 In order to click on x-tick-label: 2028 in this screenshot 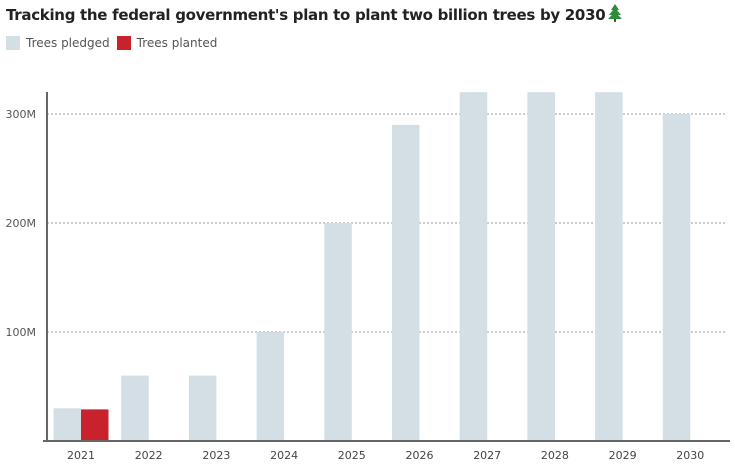, I will do `click(555, 455)`.